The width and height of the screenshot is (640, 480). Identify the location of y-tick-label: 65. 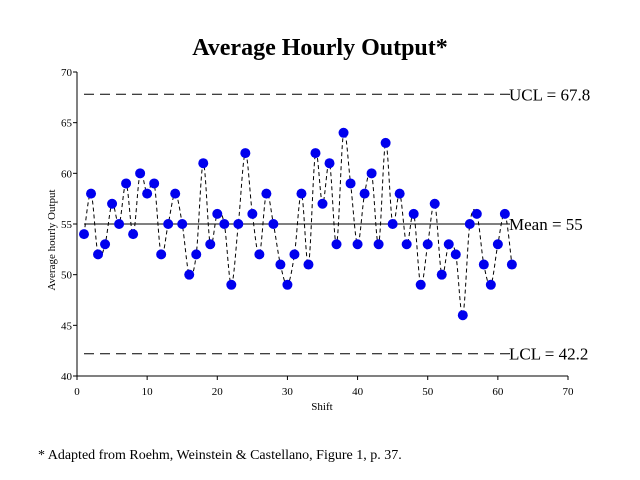
(67, 124).